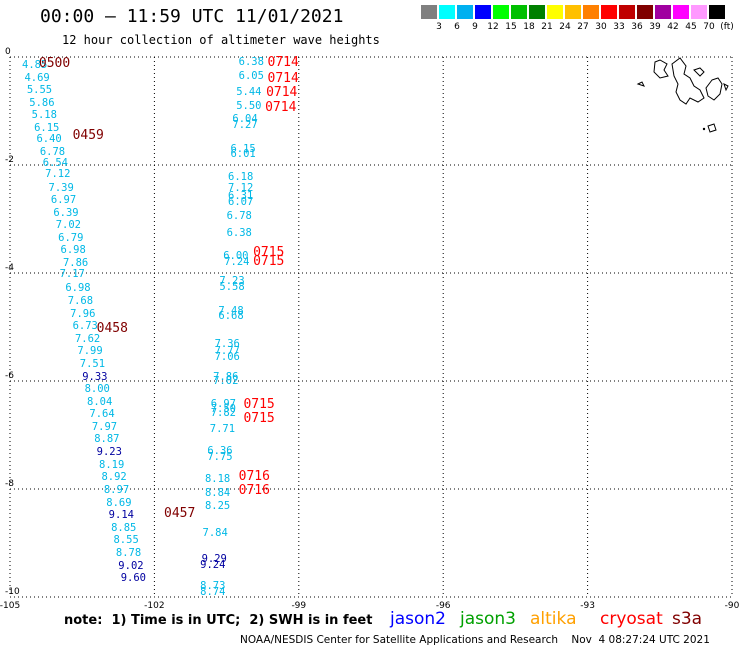 The image size is (740, 650). I want to click on legend-label: (ft), so click(727, 27).